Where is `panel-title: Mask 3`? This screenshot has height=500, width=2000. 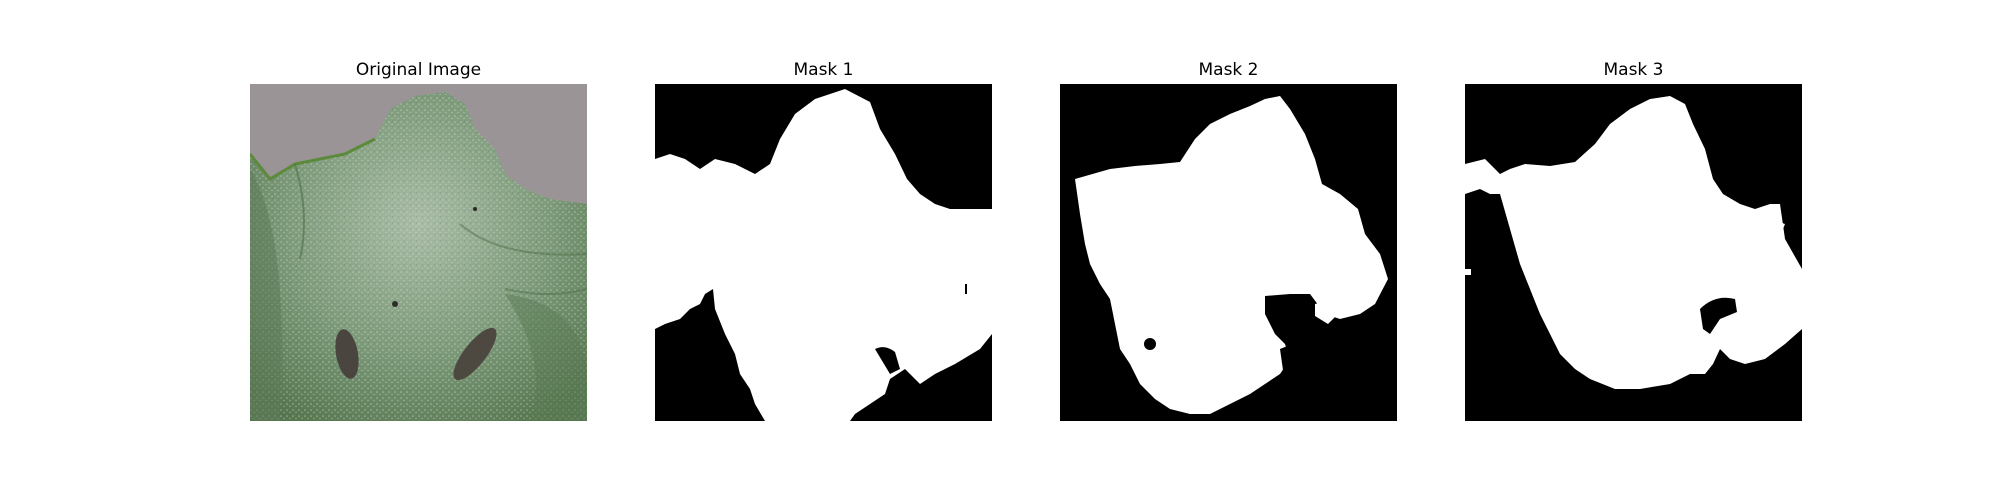
panel-title: Mask 3 is located at coordinates (1633, 70).